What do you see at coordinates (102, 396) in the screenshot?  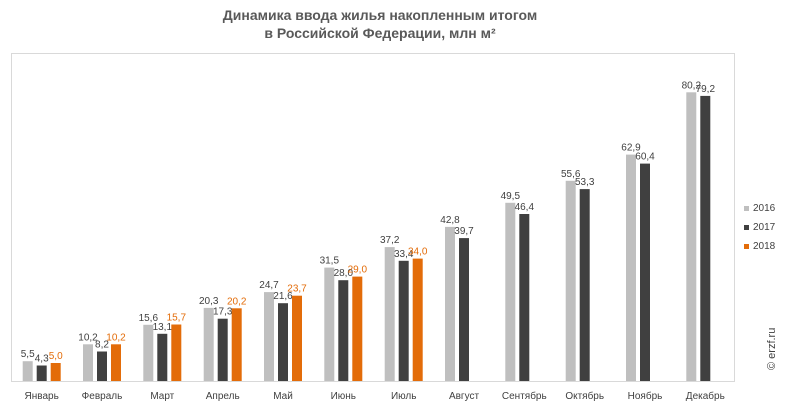 I see `x-tick-label: Февраль` at bounding box center [102, 396].